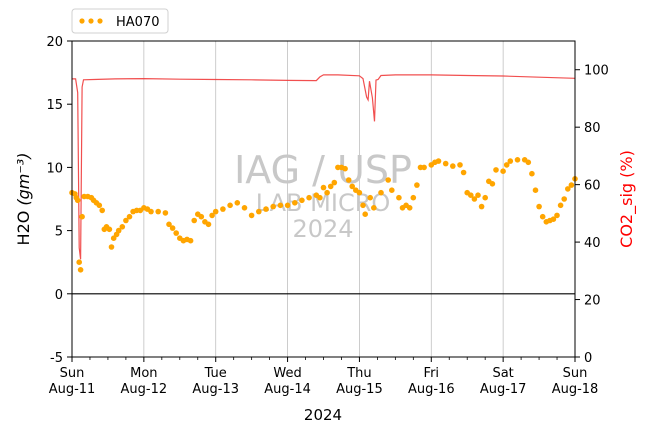  What do you see at coordinates (323, 415) in the screenshot?
I see `x-axis-label: 2024` at bounding box center [323, 415].